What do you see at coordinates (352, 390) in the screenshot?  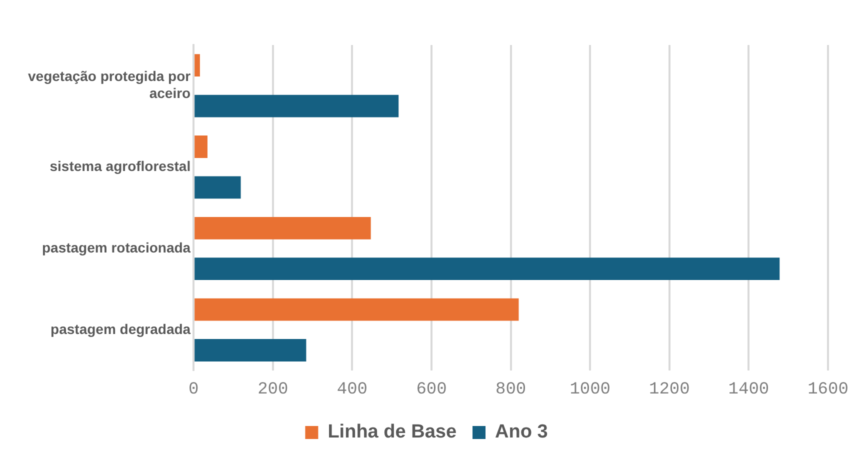 I see `x-tick-label: 400` at bounding box center [352, 390].